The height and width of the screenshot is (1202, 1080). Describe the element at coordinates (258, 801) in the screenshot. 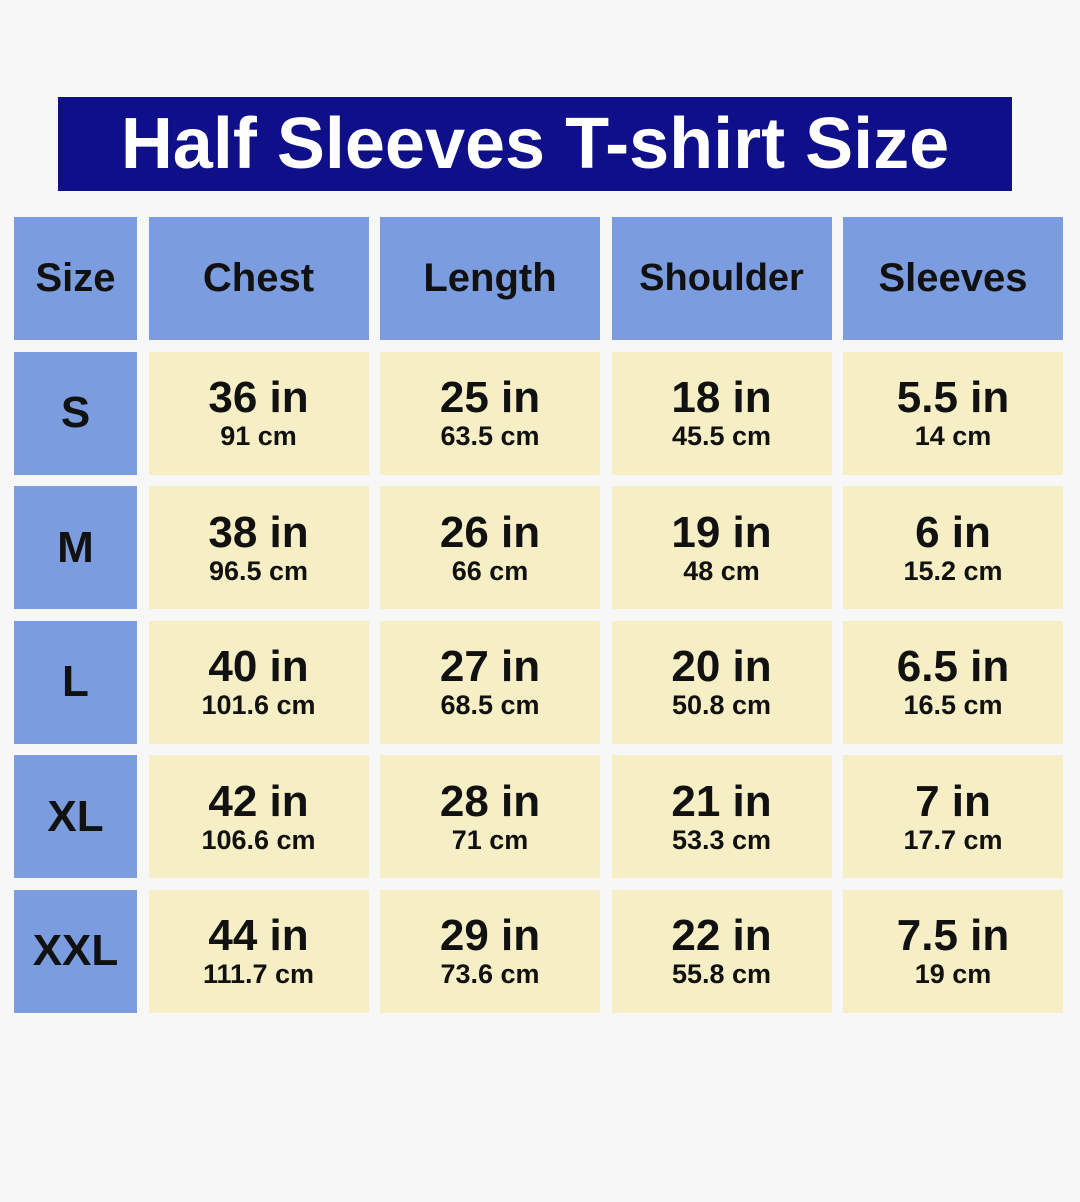

I see `value-inches: 42 in` at that location.